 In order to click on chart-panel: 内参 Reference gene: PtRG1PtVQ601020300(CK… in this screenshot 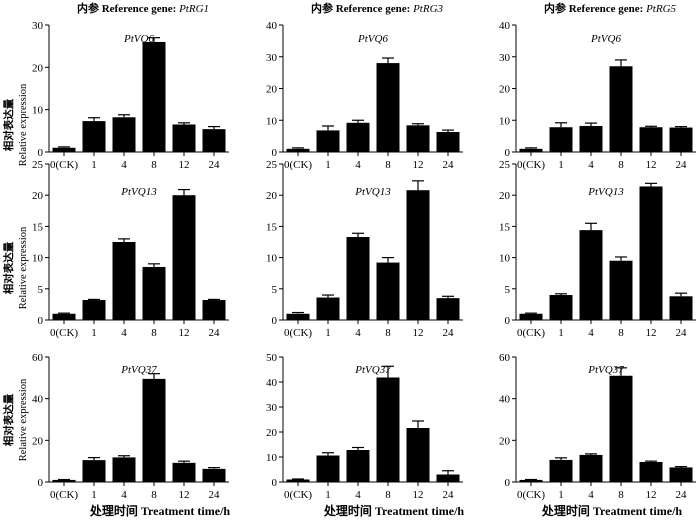, I will do `click(130, 86)`.